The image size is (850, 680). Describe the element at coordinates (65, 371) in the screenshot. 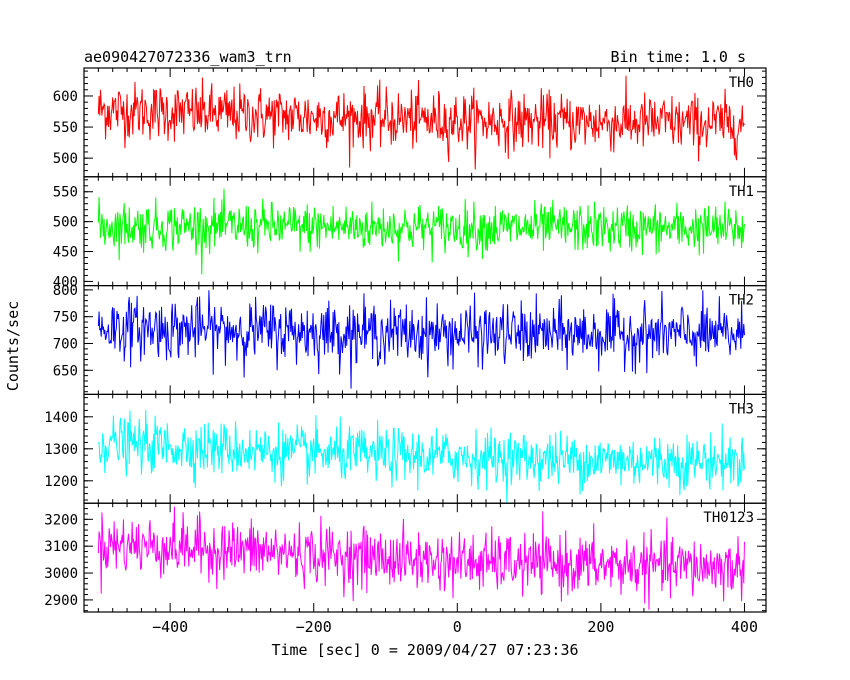

I see `y-tick-label: 650` at that location.